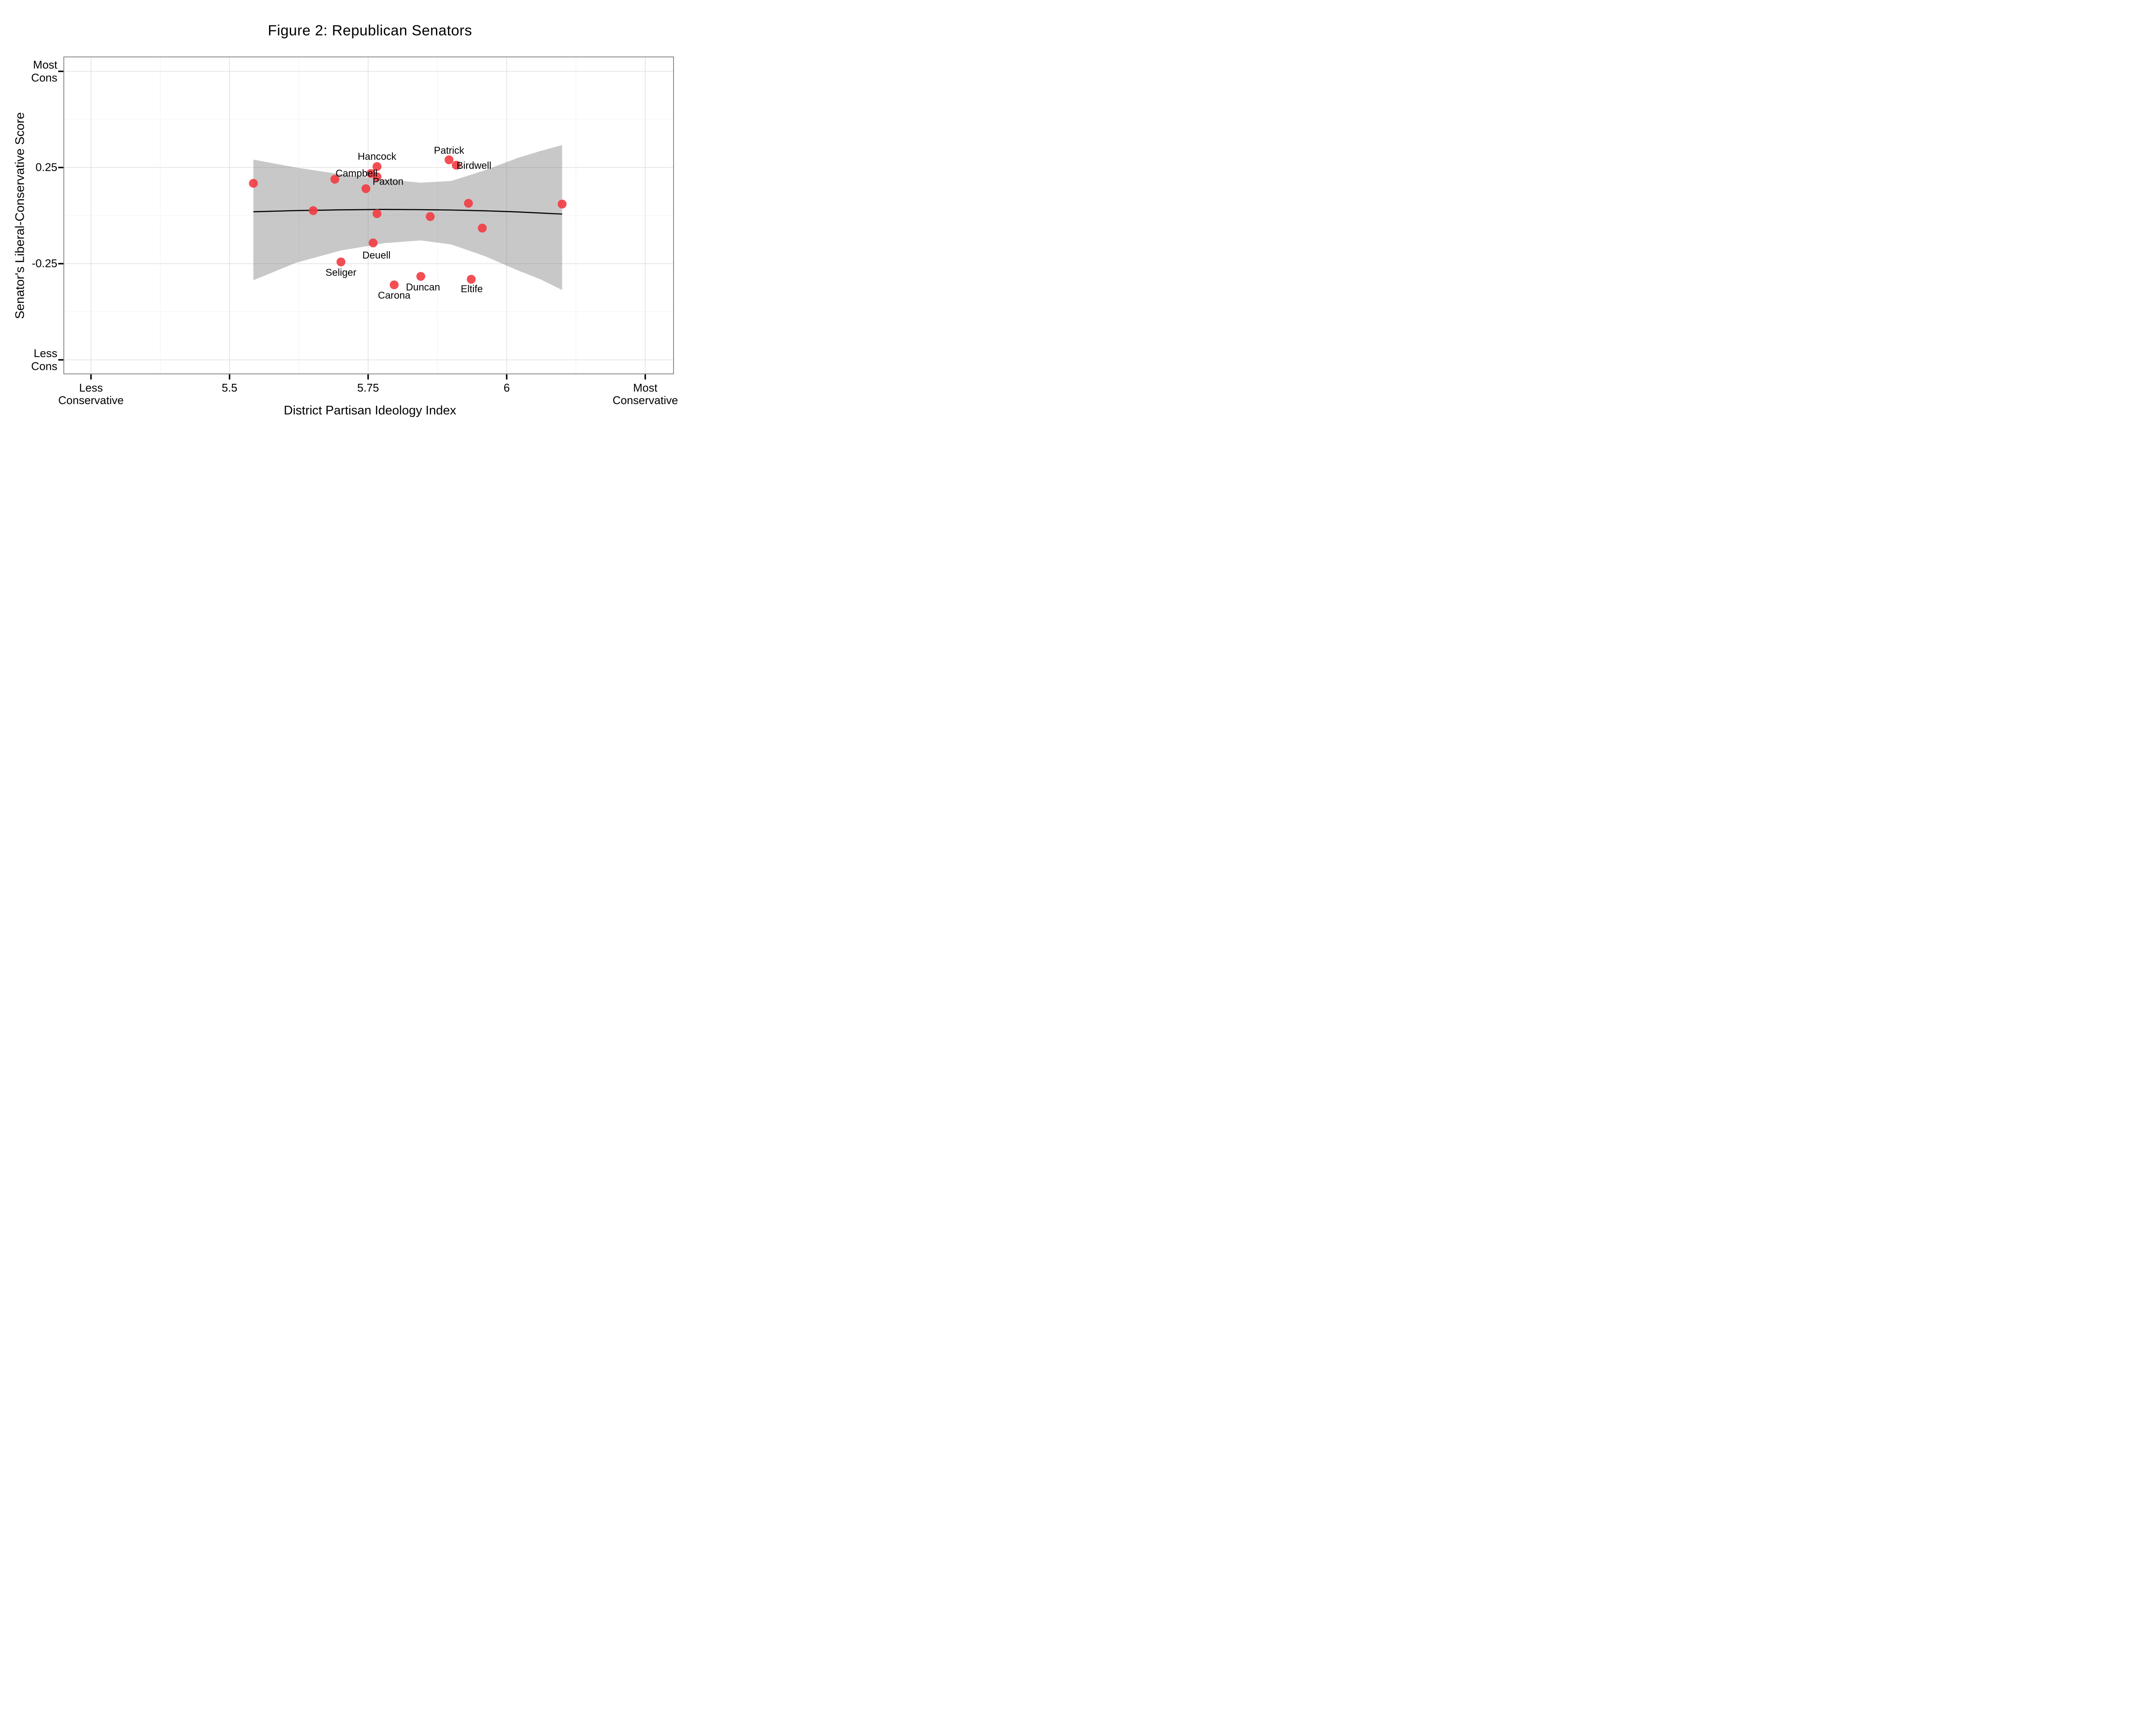 Image resolution: width=2156 pixels, height=1725 pixels. Describe the element at coordinates (449, 150) in the screenshot. I see `point-label-patrick: Patrick` at that location.